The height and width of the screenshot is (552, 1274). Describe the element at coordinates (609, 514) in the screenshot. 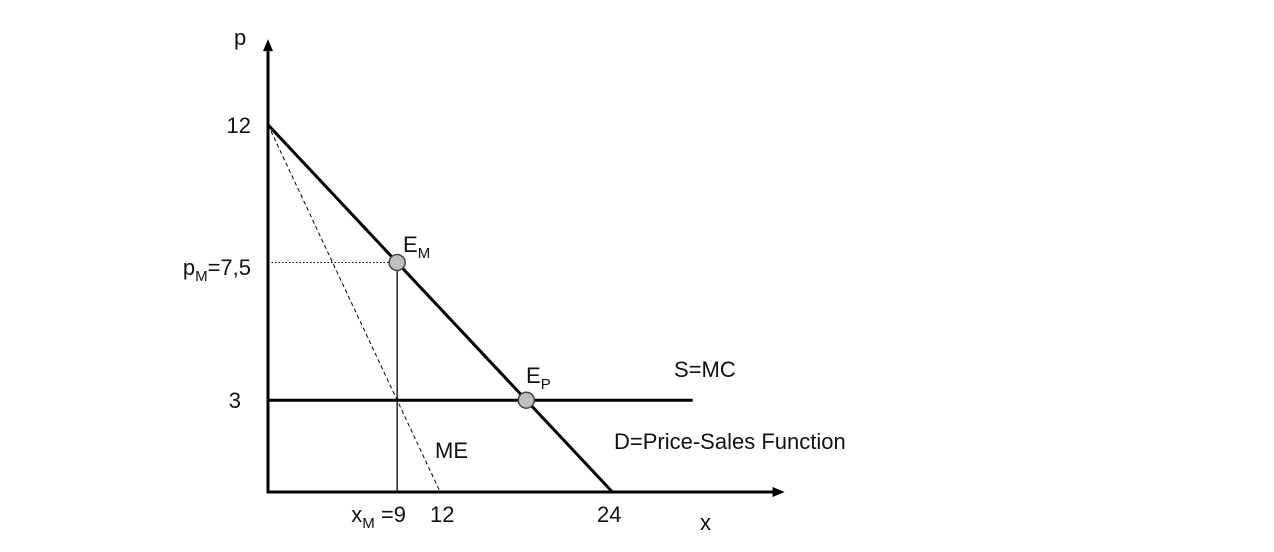

I see `x-tick-label-24: 24` at that location.